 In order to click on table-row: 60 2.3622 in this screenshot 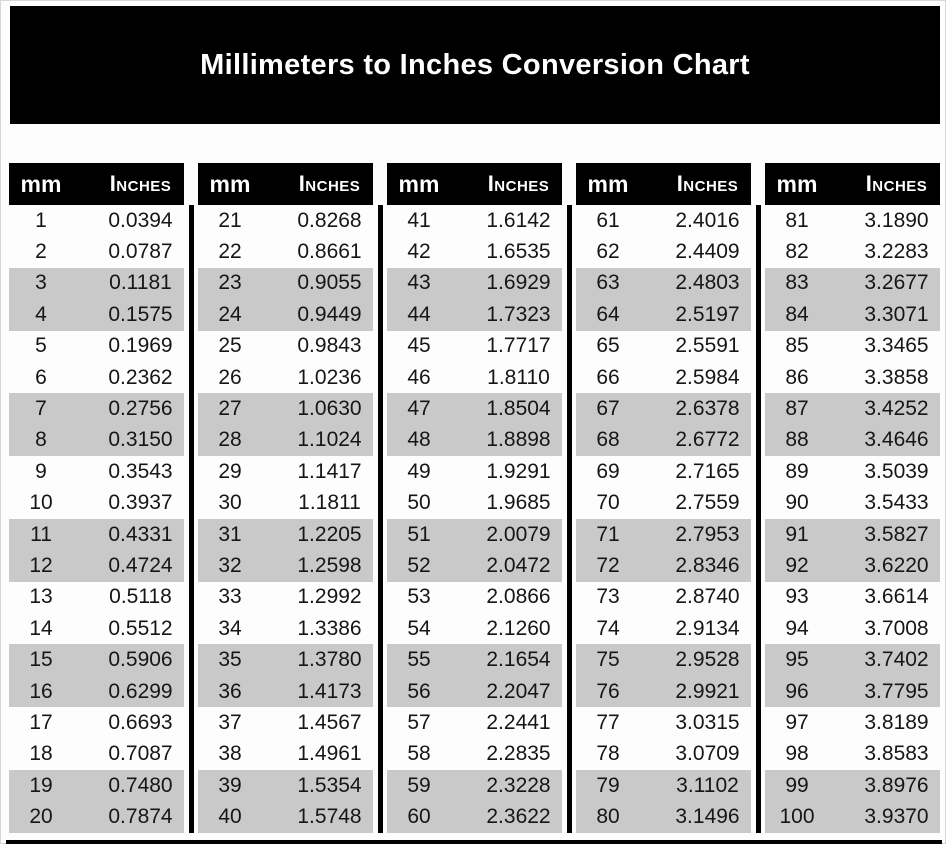, I will do `click(474, 817)`.